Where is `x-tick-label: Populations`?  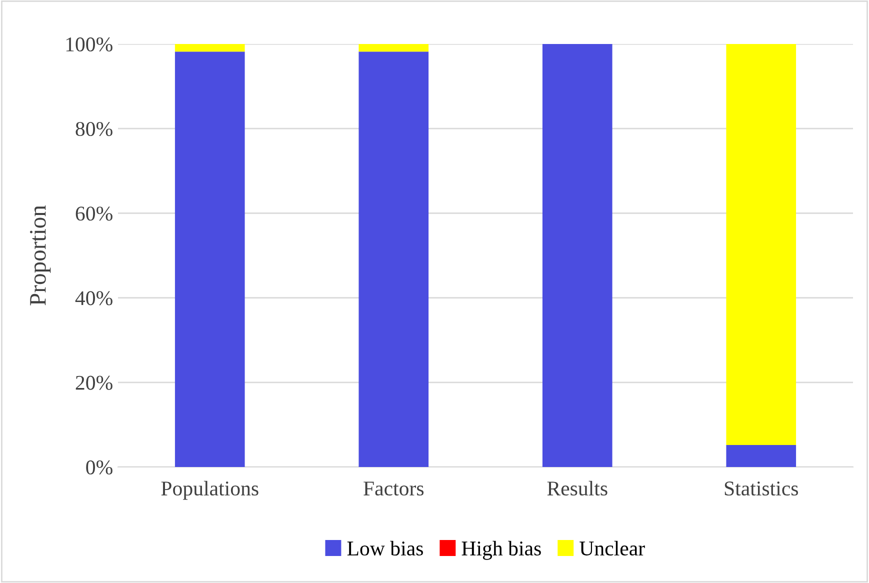 x-tick-label: Populations is located at coordinates (209, 490).